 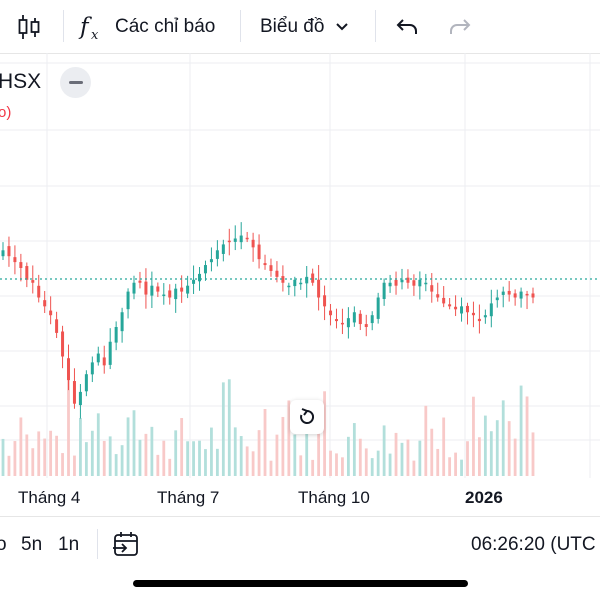 I want to click on range-button: o, so click(x=3, y=544).